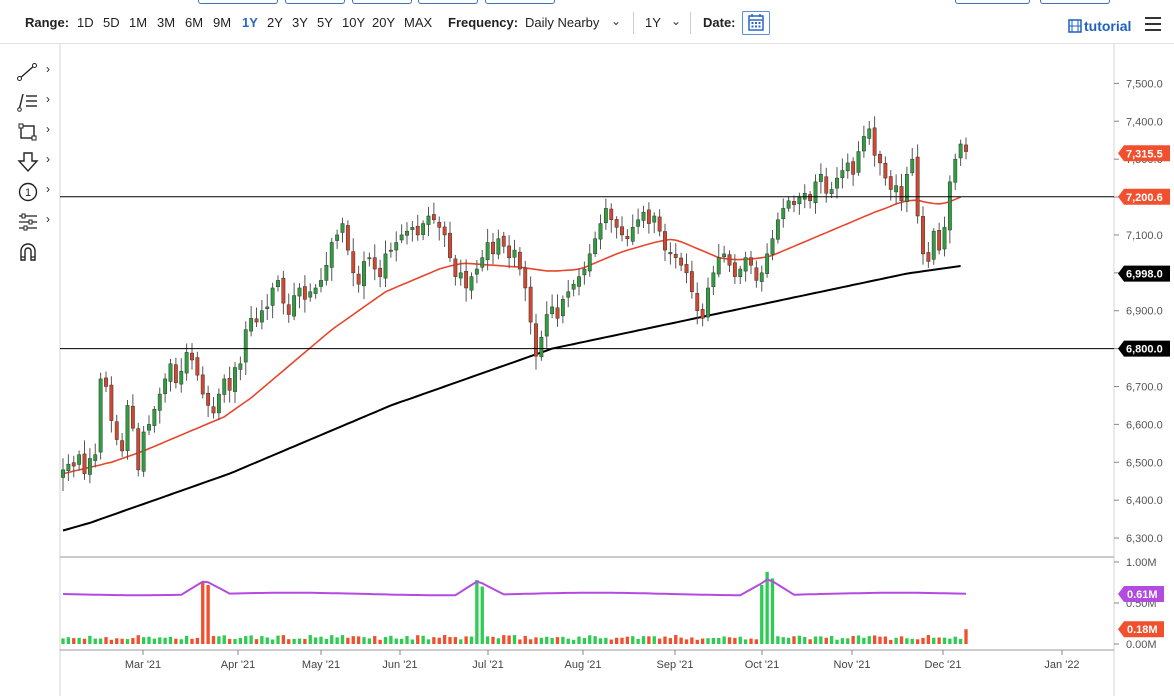 Image resolution: width=1174 pixels, height=696 pixels. What do you see at coordinates (1144, 196) in the screenshot?
I see `price-badge: 7,200.6` at bounding box center [1144, 196].